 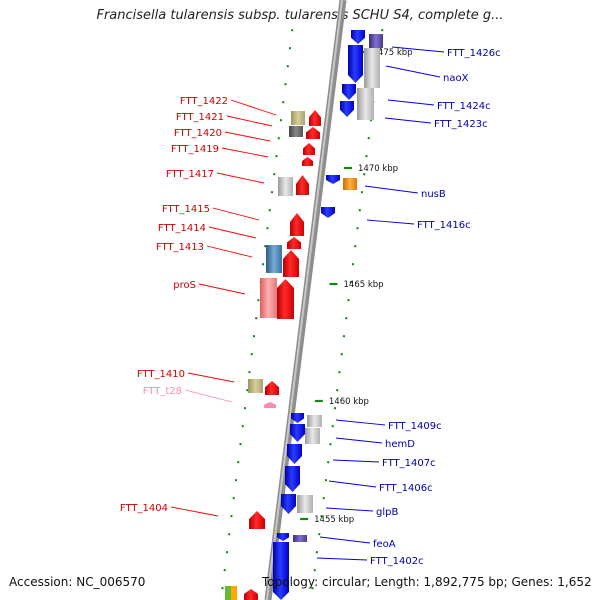 I want to click on scale-label: 1460 kbp, so click(x=349, y=402).